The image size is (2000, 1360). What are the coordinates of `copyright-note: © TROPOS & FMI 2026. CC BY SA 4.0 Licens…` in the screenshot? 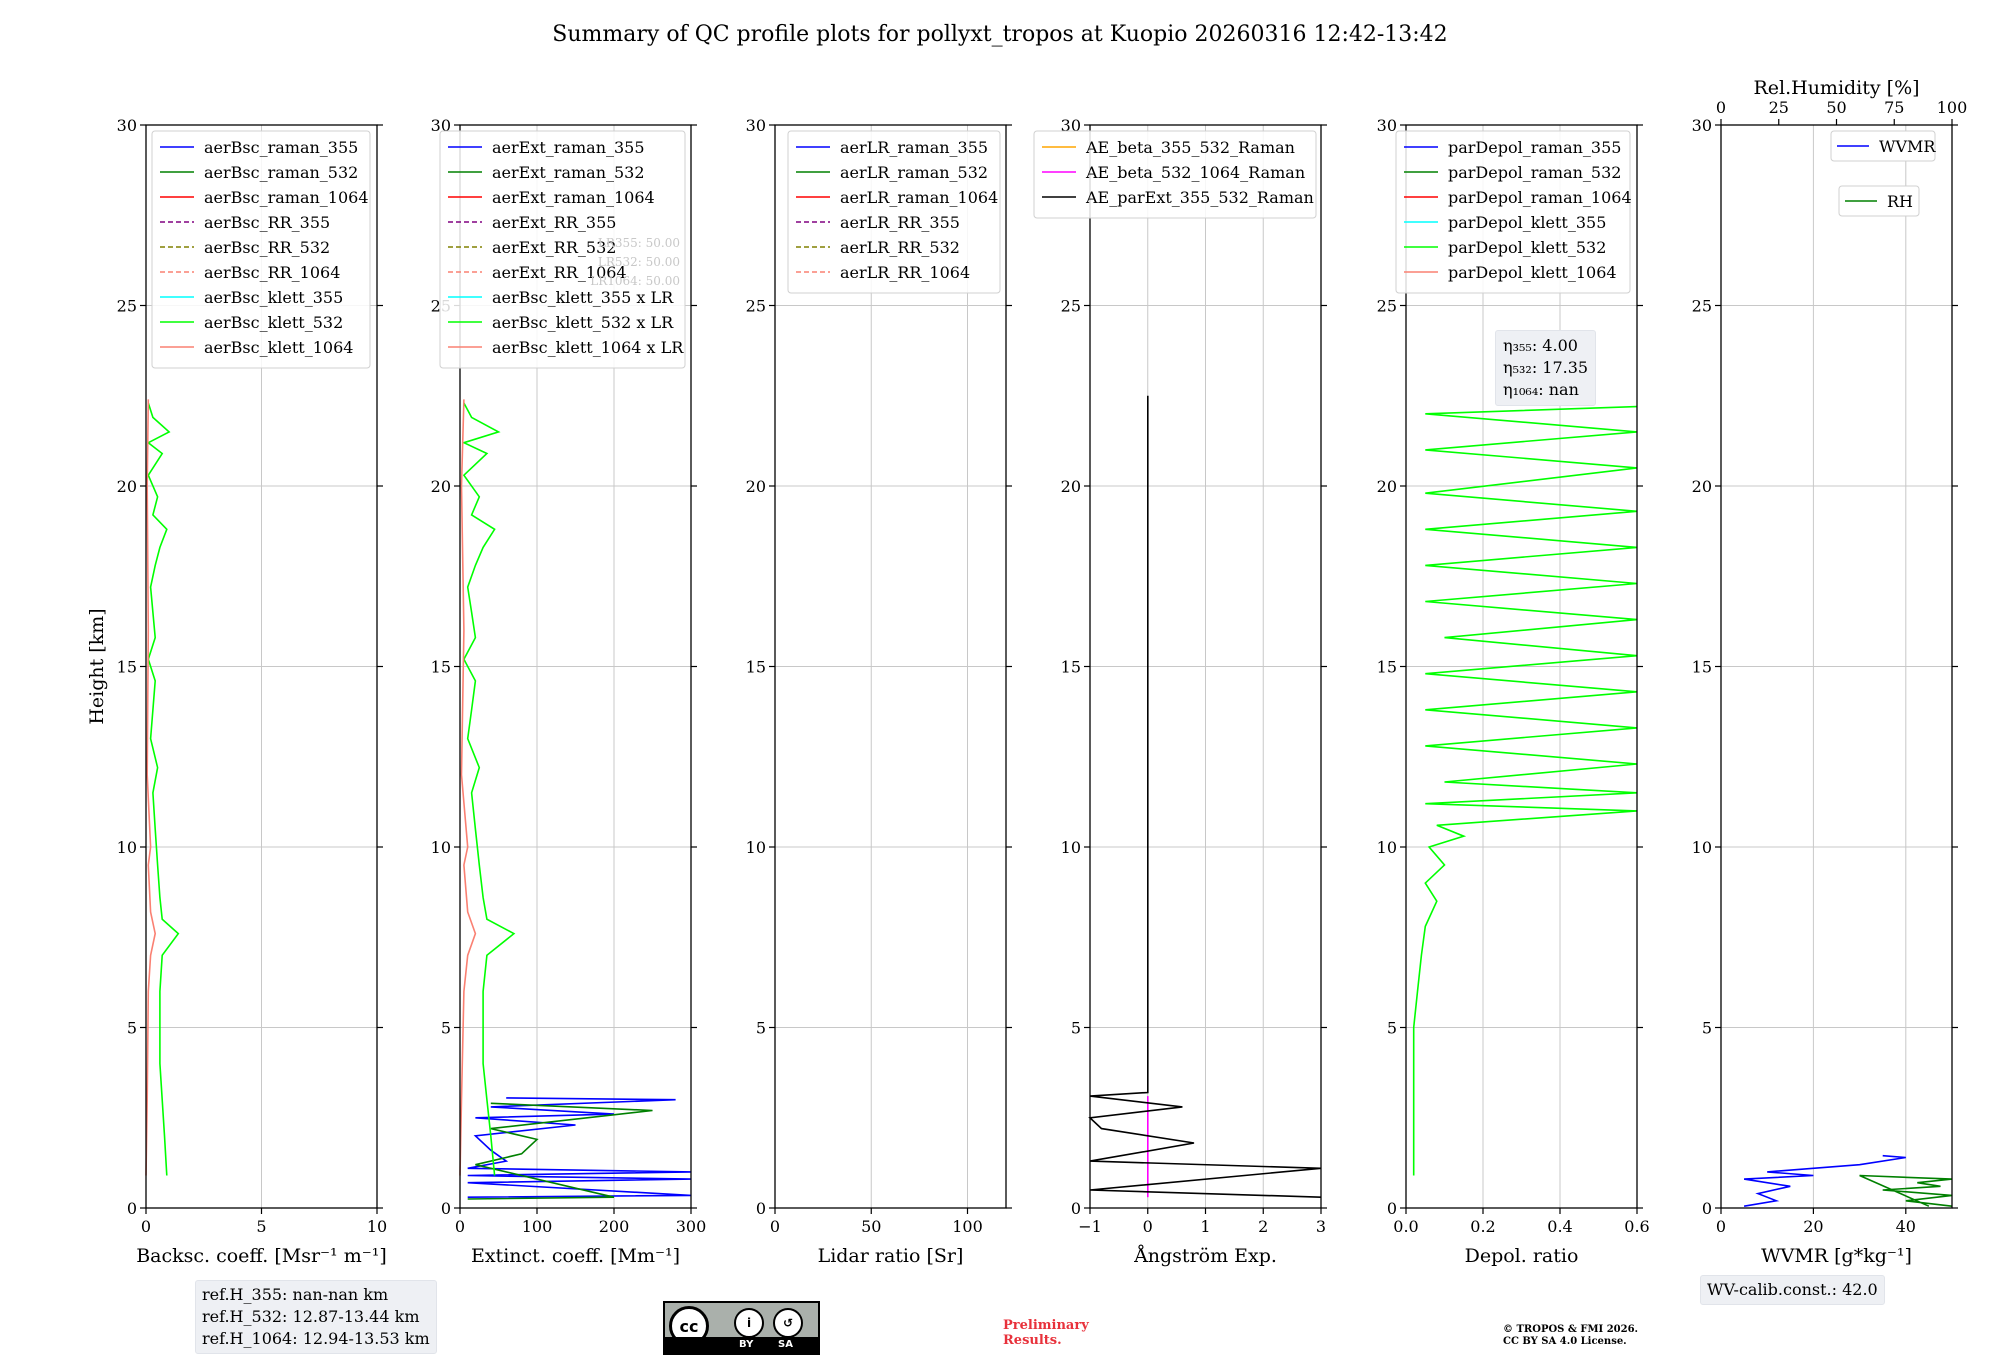 It's located at (1570, 1336).